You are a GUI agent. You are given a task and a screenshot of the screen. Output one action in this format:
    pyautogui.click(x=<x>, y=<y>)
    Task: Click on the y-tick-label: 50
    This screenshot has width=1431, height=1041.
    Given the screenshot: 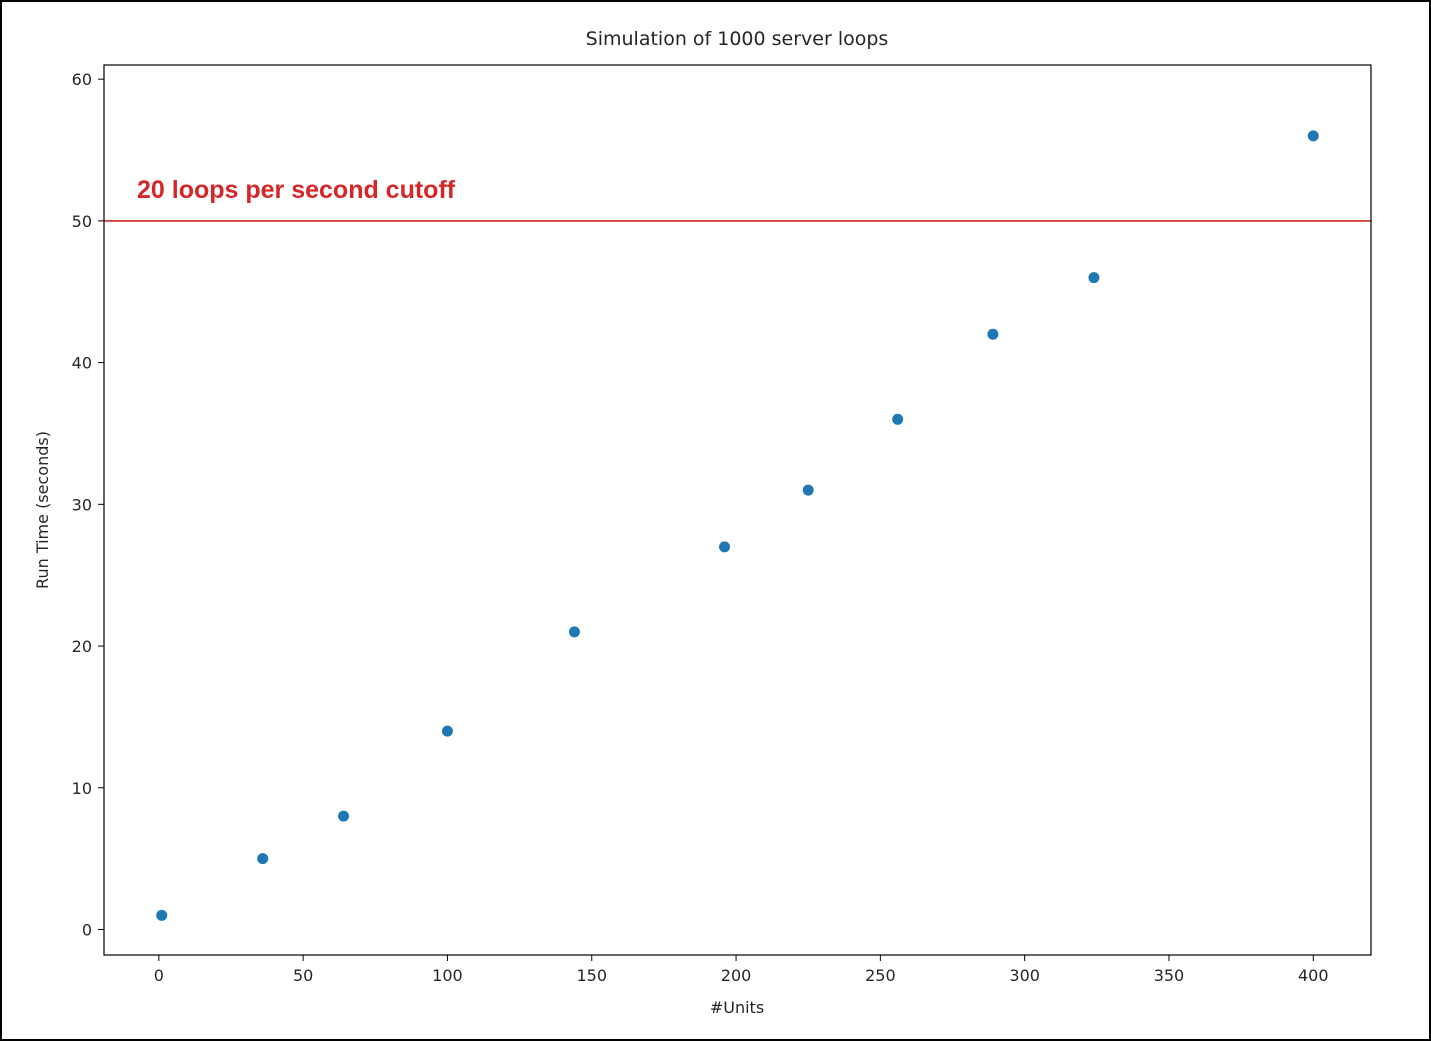 What is the action you would take?
    pyautogui.click(x=82, y=221)
    